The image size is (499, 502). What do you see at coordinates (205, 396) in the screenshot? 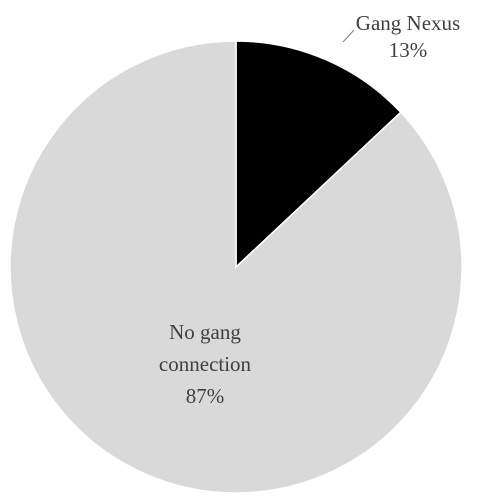
I see `slice-percent-text: 87%` at bounding box center [205, 396].